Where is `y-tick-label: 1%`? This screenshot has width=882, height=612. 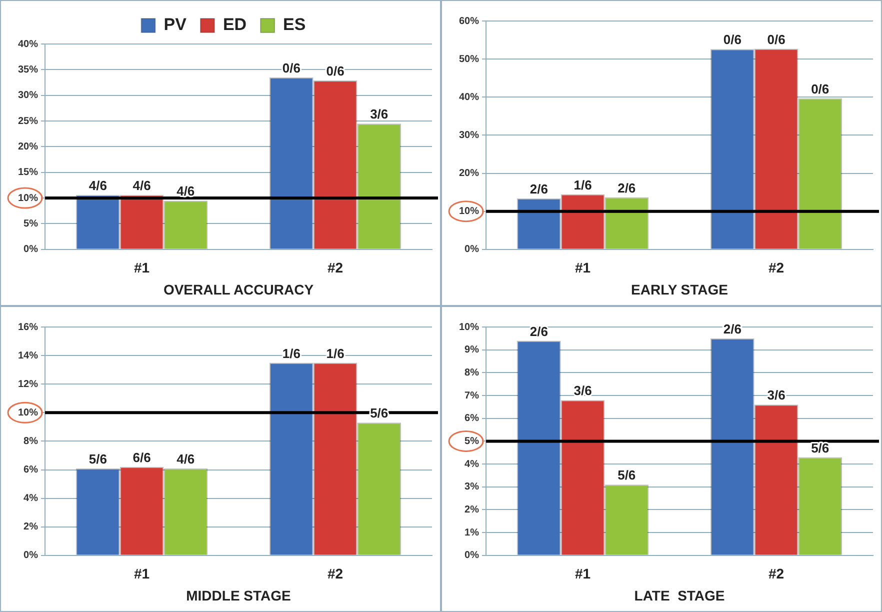 y-tick-label: 1% is located at coordinates (472, 532).